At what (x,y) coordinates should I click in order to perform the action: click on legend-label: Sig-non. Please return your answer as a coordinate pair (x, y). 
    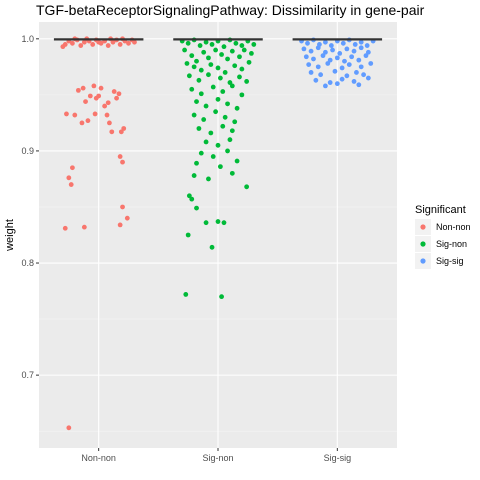
    Looking at the image, I should click on (451, 244).